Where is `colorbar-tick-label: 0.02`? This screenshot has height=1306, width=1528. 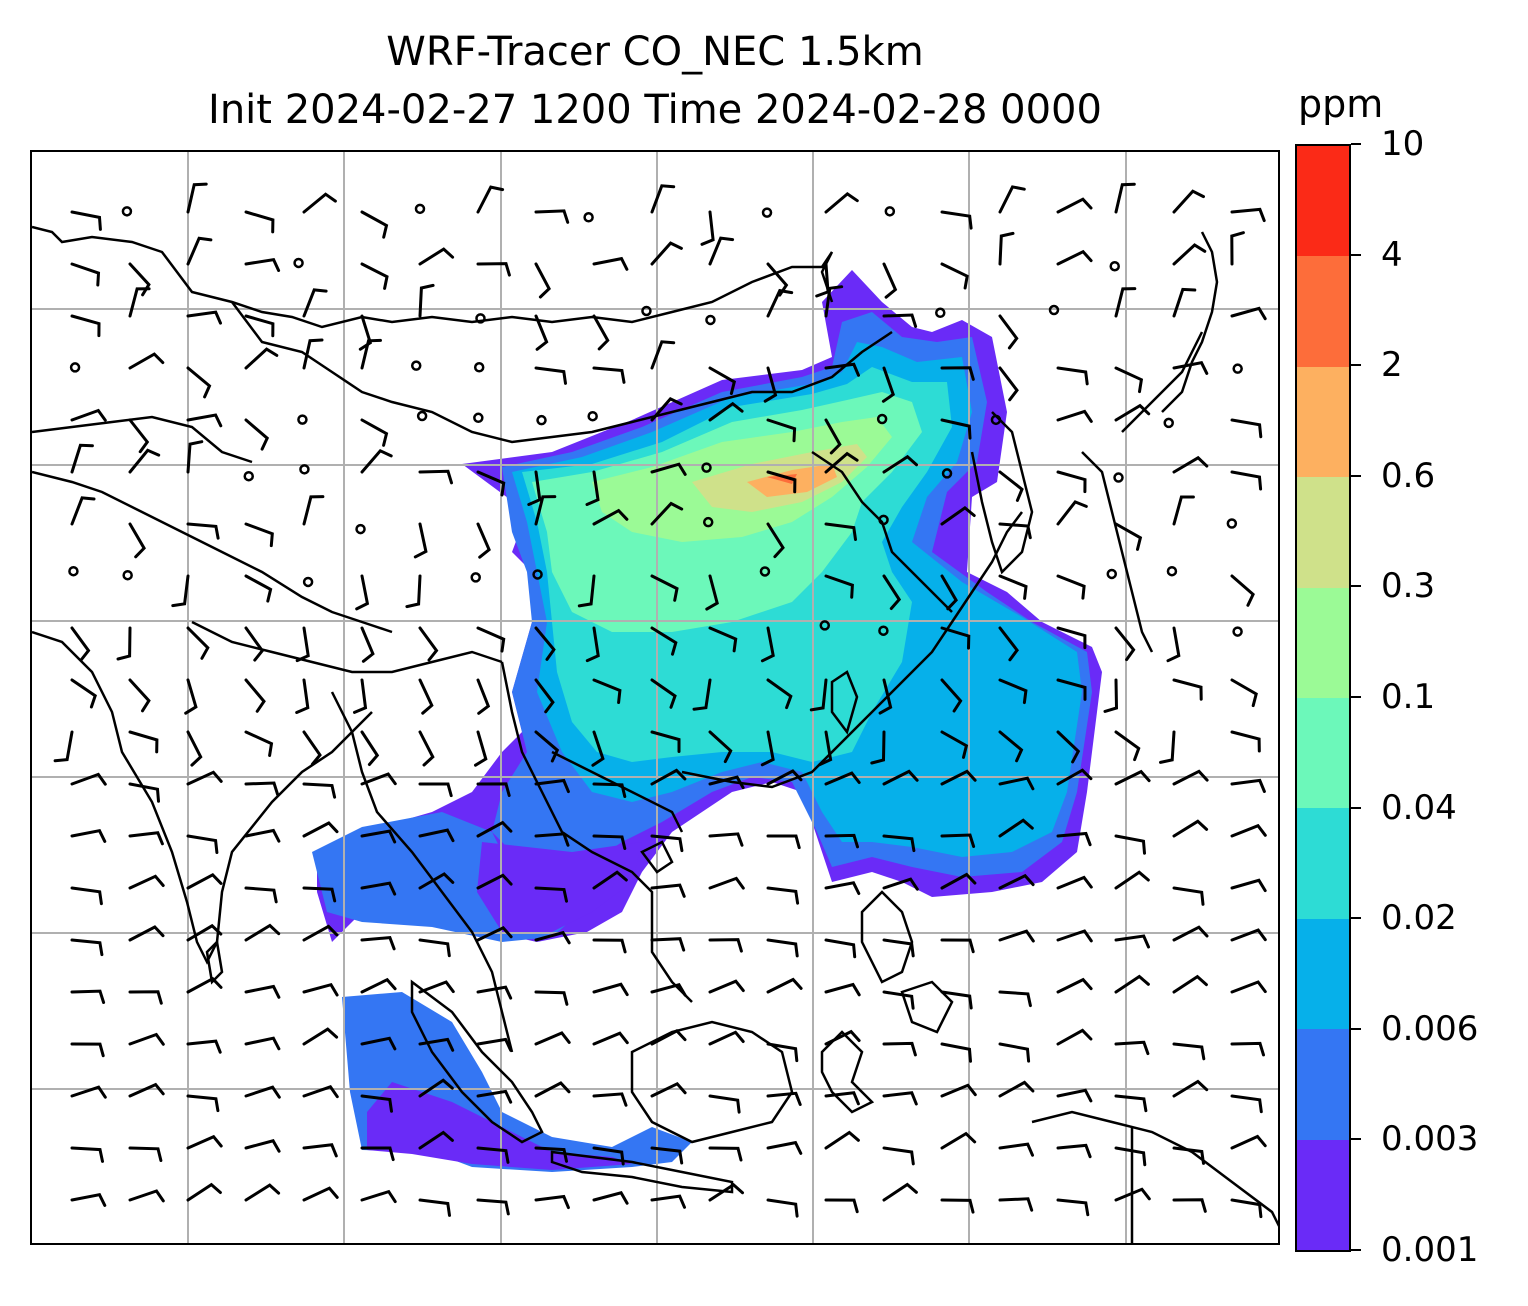 colorbar-tick-label: 0.02 is located at coordinates (1419, 918).